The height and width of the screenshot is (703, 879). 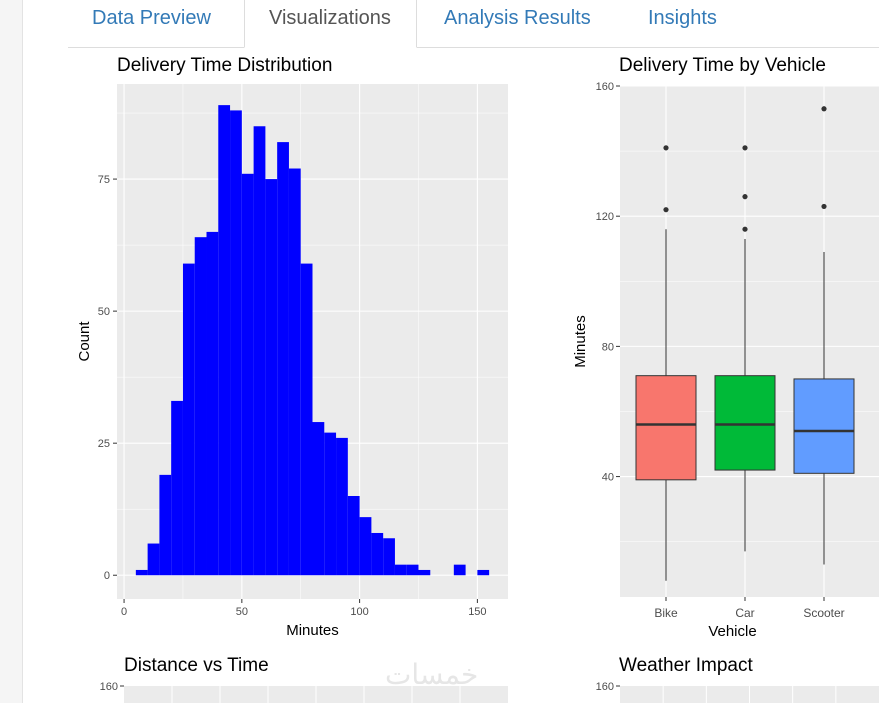 What do you see at coordinates (682, 18) in the screenshot?
I see `tab-insights: Insights` at bounding box center [682, 18].